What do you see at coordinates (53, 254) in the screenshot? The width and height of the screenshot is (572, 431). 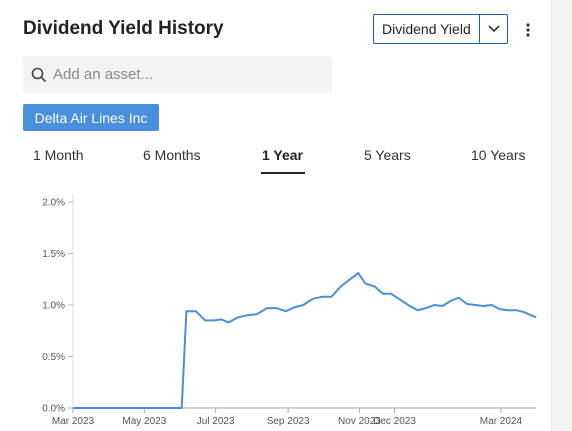 I see `y-tick-label: 1.5%` at bounding box center [53, 254].